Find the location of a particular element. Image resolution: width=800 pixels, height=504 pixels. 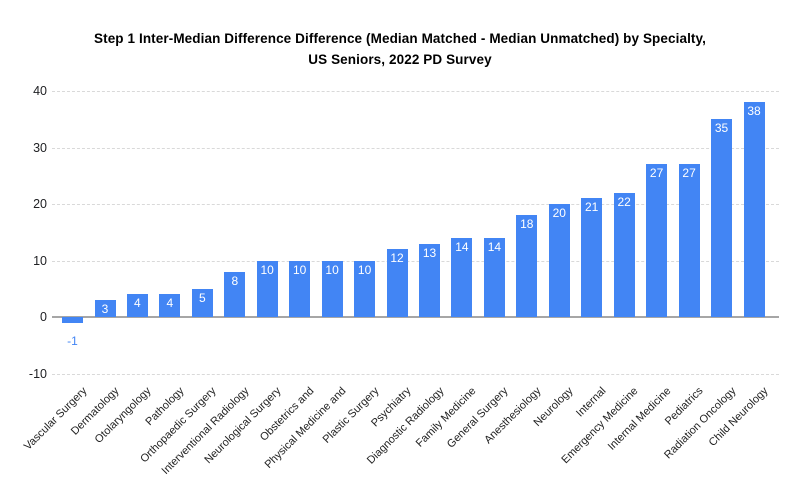

bar-vascular-surgery: -1 is located at coordinates (72, 332).